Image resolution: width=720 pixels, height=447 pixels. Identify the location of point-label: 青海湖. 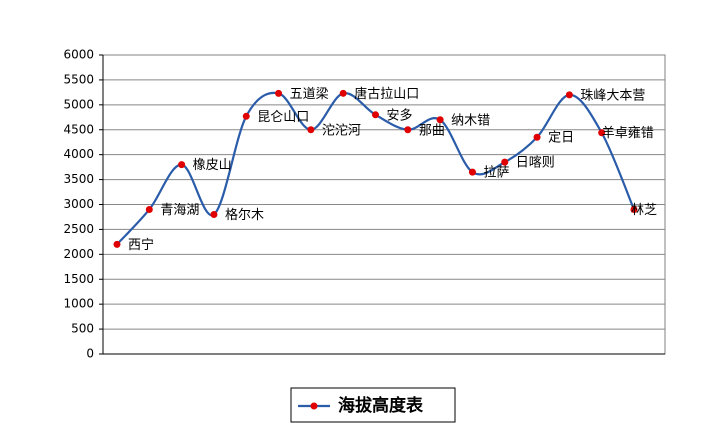
(179, 210).